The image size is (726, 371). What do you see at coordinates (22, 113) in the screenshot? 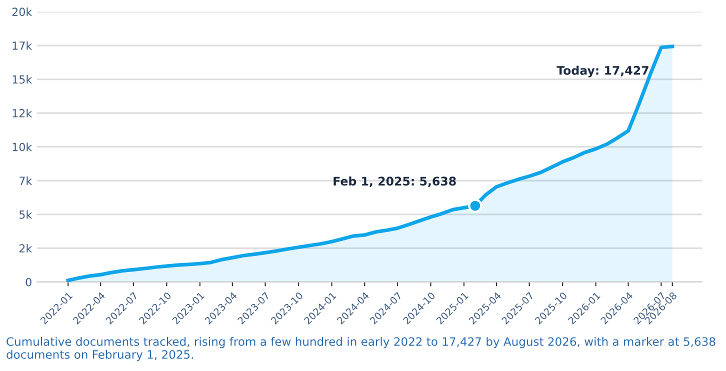
I see `y-tick-label: 12k` at bounding box center [22, 113].